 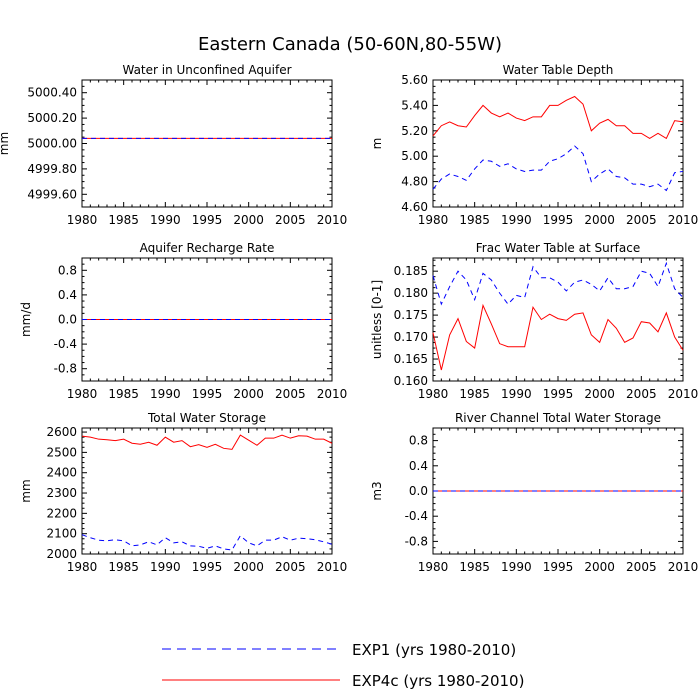 I want to click on y-tick-label: 4.60, so click(x=414, y=207).